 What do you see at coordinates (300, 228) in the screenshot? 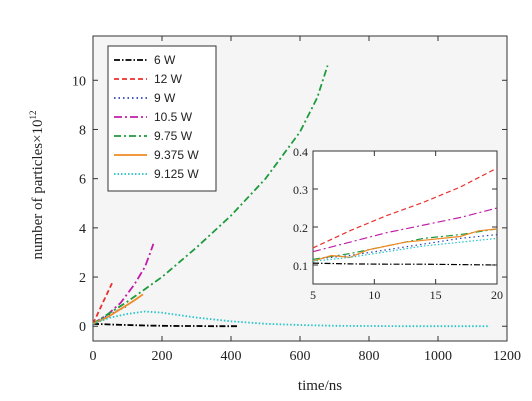
I see `inset-y-tick-label: 0.2` at bounding box center [300, 228].